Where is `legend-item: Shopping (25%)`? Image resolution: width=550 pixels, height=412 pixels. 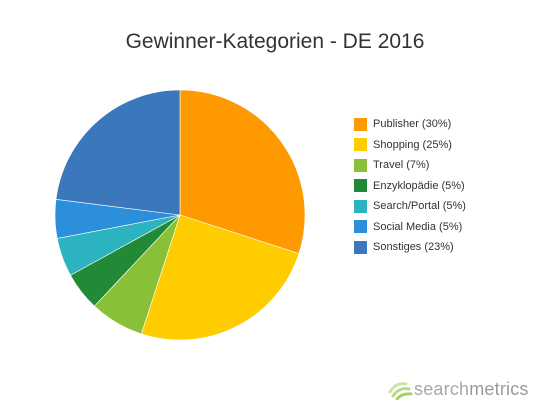
legend-item: Shopping (25%) is located at coordinates (410, 145).